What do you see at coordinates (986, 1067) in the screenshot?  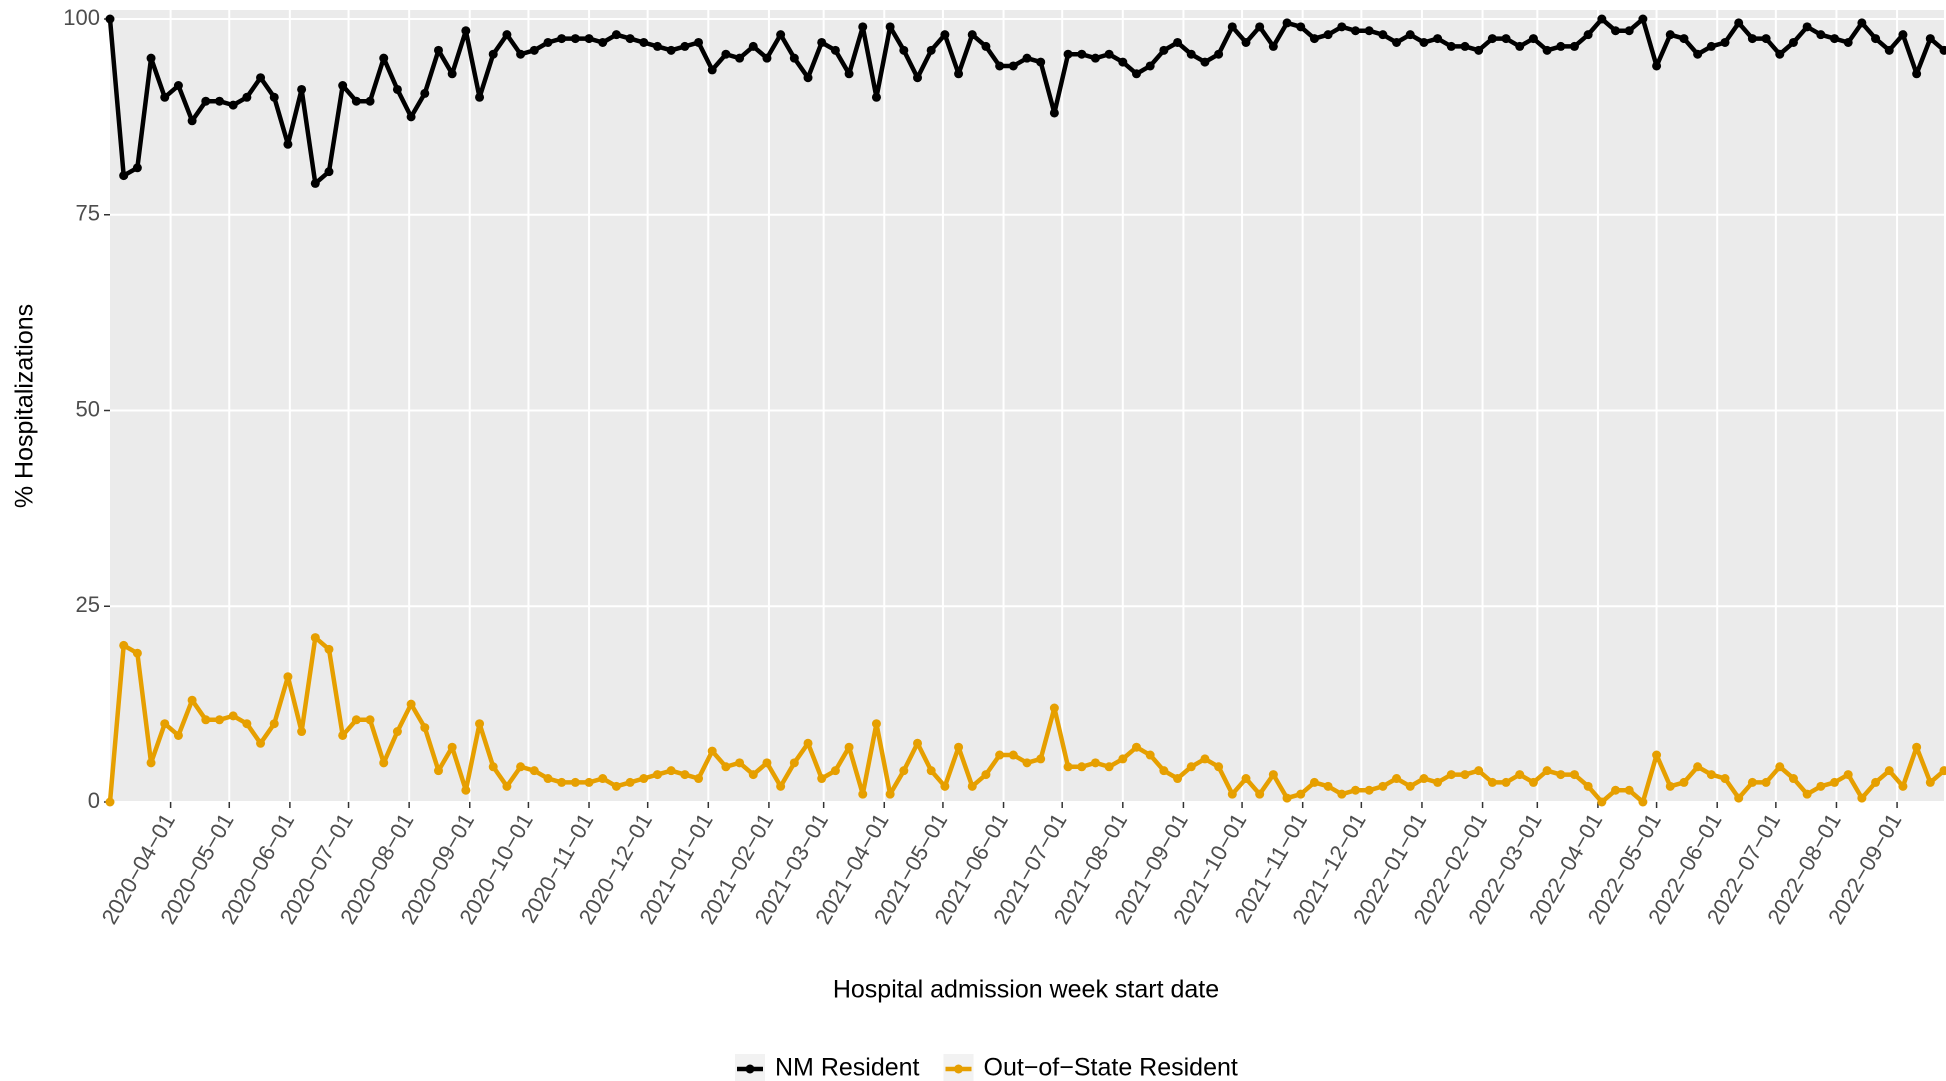 I see `legend: NM Resident Out−of−State Resident` at bounding box center [986, 1067].